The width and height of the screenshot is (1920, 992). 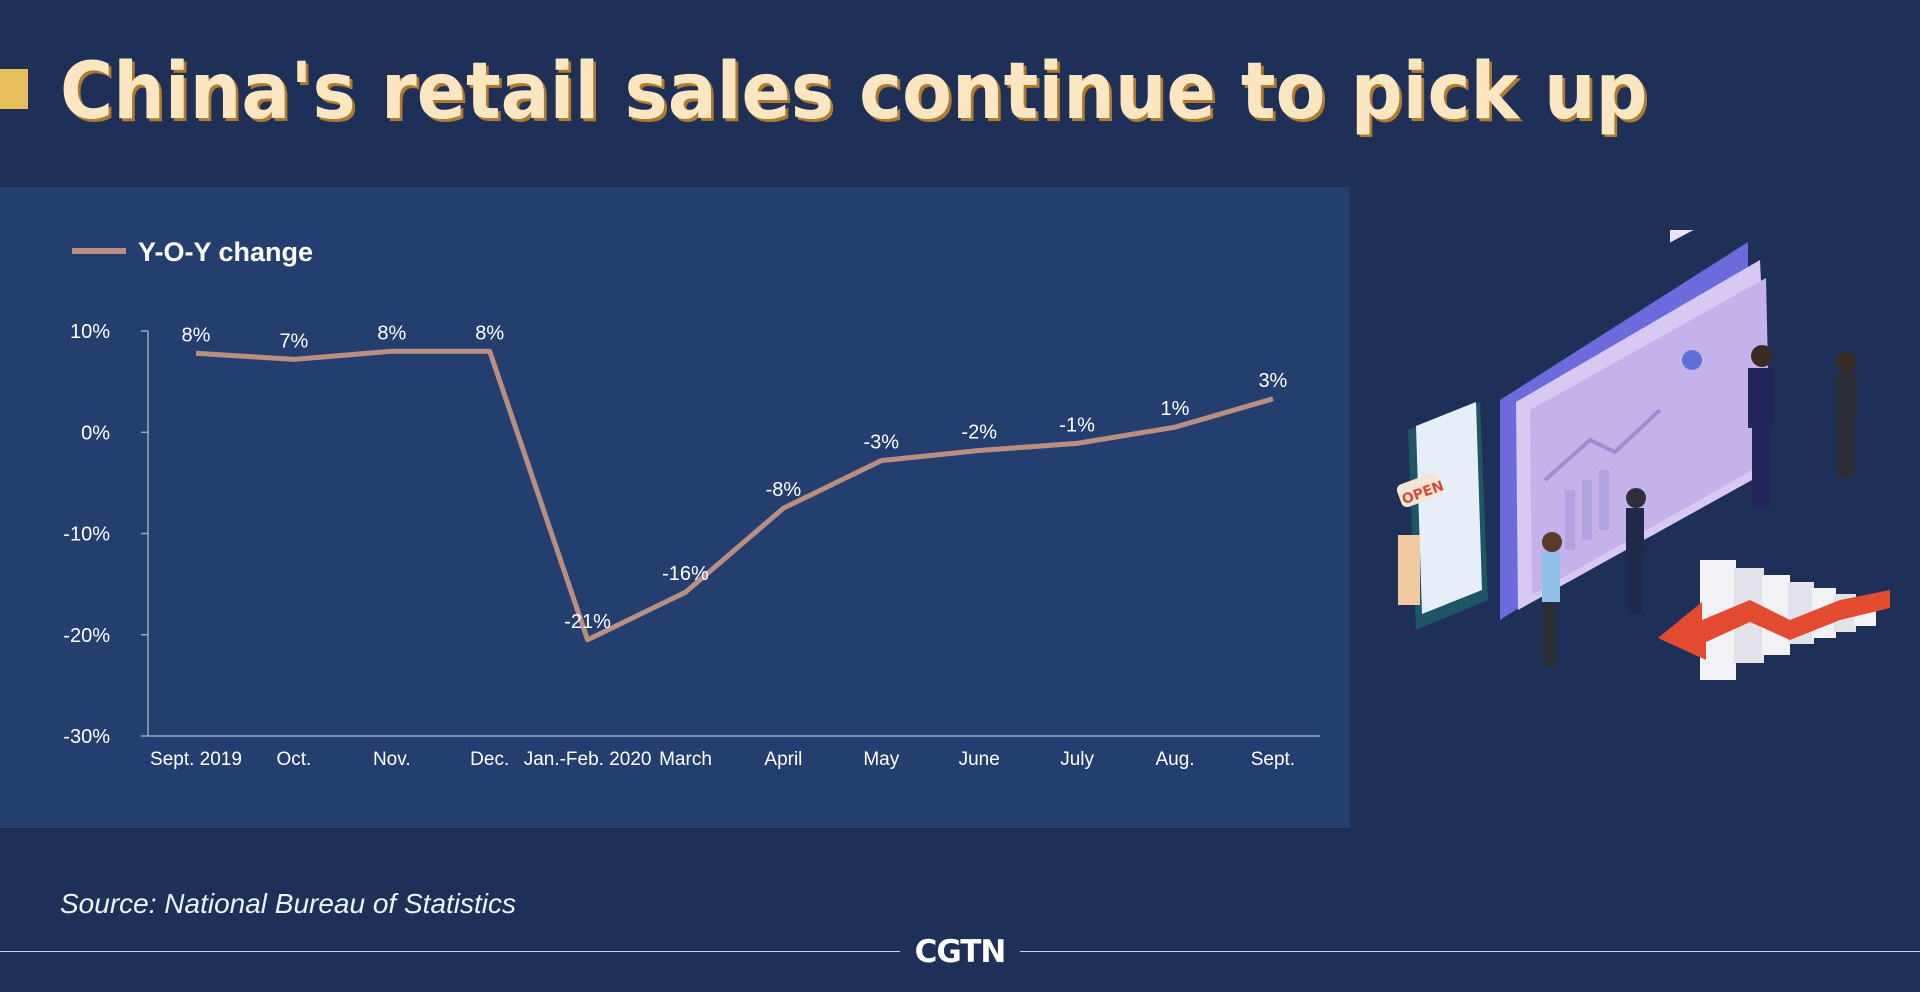 What do you see at coordinates (293, 341) in the screenshot?
I see `data-label: 7%` at bounding box center [293, 341].